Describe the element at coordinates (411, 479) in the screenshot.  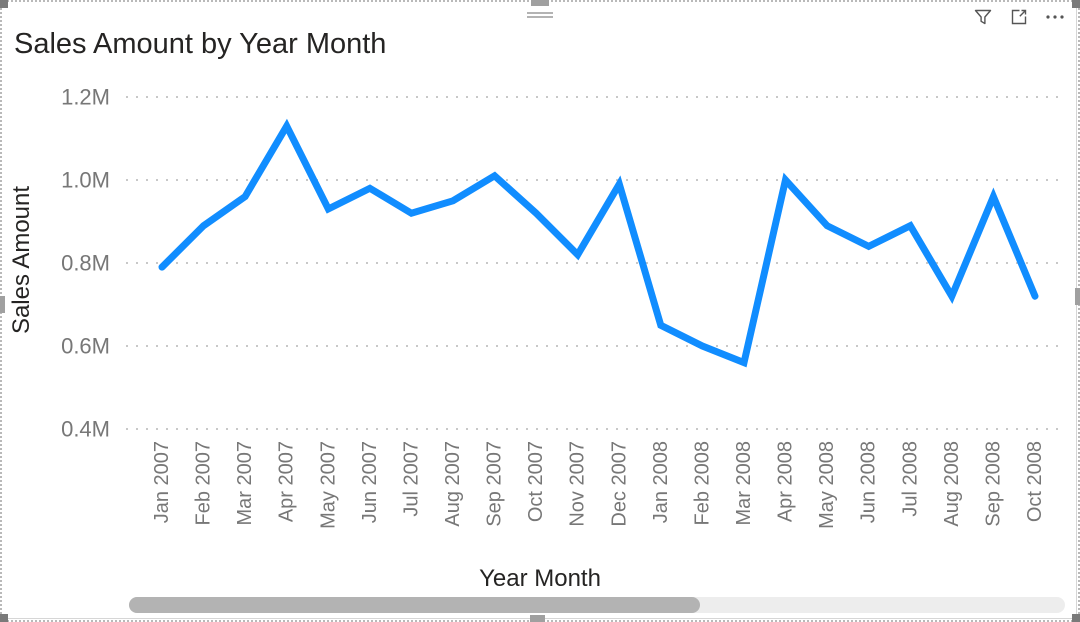
I see `x-tick-label: Jul 2007` at that location.